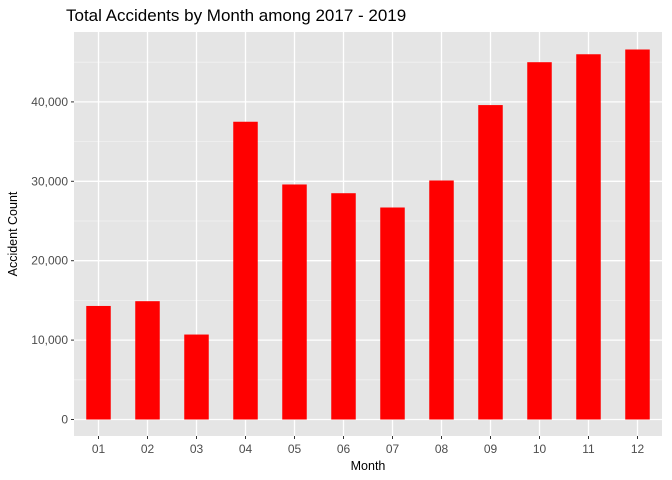  I want to click on y-tick-label: 20,000, so click(49, 261).